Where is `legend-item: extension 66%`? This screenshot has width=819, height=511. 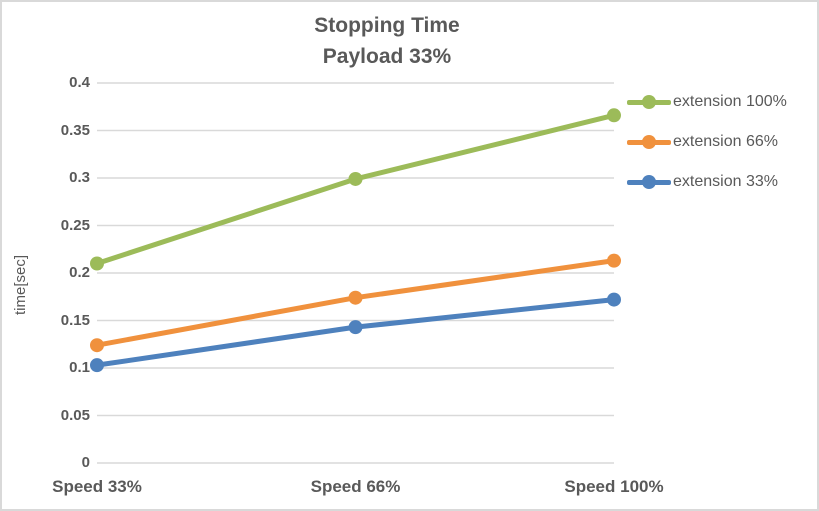
legend-item: extension 66% is located at coordinates (702, 142).